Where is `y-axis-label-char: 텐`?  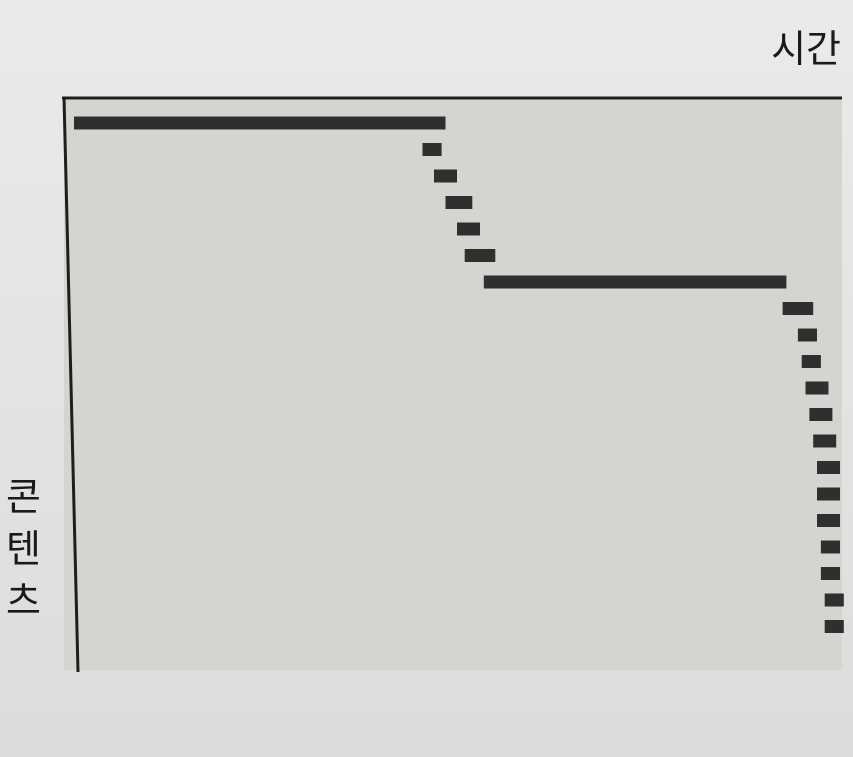
y-axis-label-char: 텐 is located at coordinates (23, 549).